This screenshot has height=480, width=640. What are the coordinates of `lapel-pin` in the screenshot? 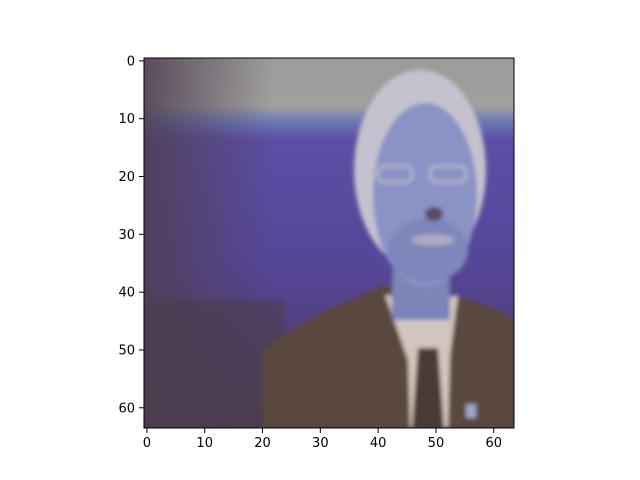 It's located at (471, 411).